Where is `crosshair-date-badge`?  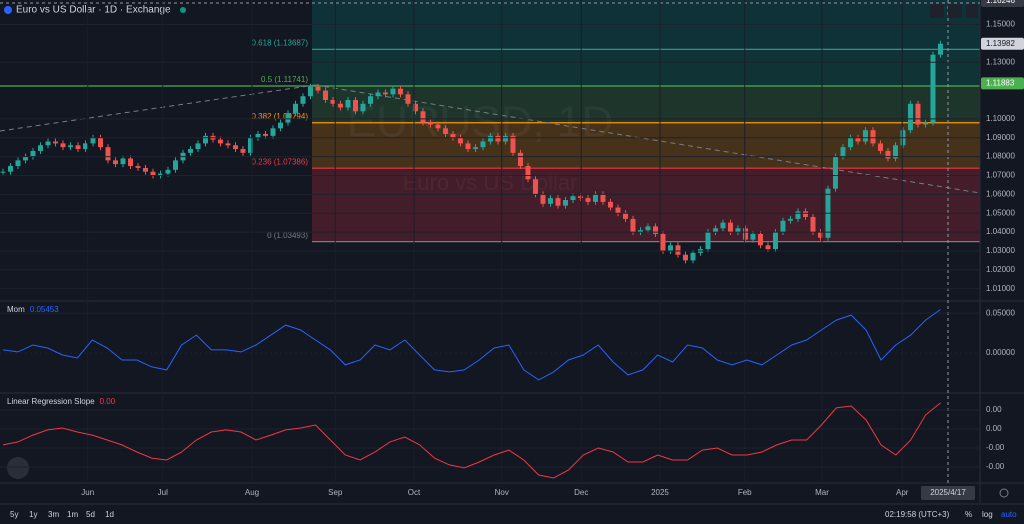
crosshair-date-badge is located at coordinates (948, 493).